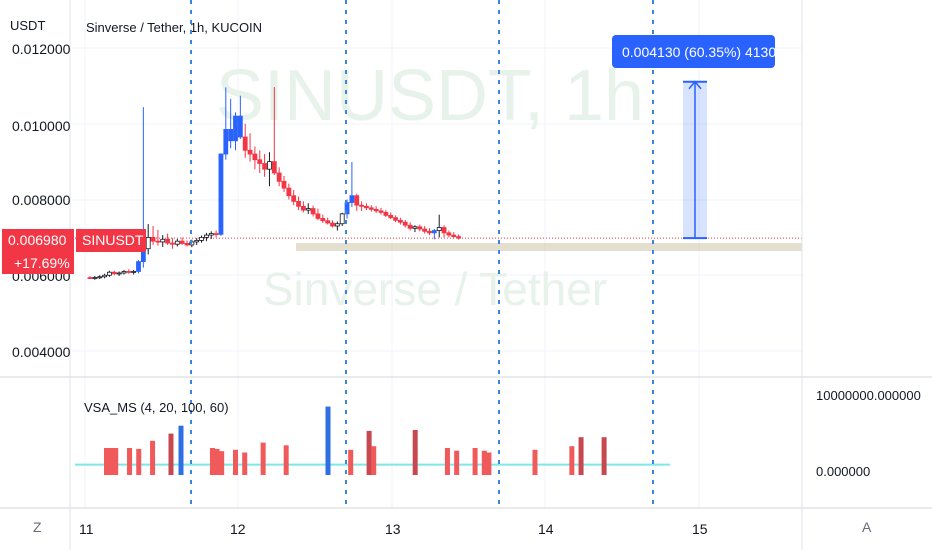 This screenshot has width=932, height=550. Describe the element at coordinates (435, 289) in the screenshot. I see `watermark-name: Sinverse / Tether` at that location.